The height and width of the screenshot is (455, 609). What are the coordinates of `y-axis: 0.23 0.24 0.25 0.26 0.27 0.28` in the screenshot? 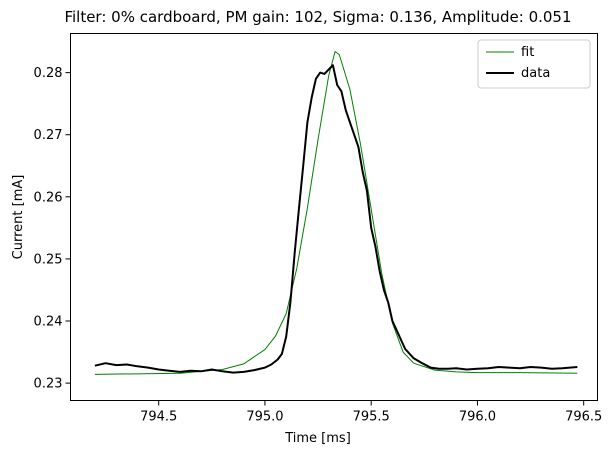 It's located at (52, 229).